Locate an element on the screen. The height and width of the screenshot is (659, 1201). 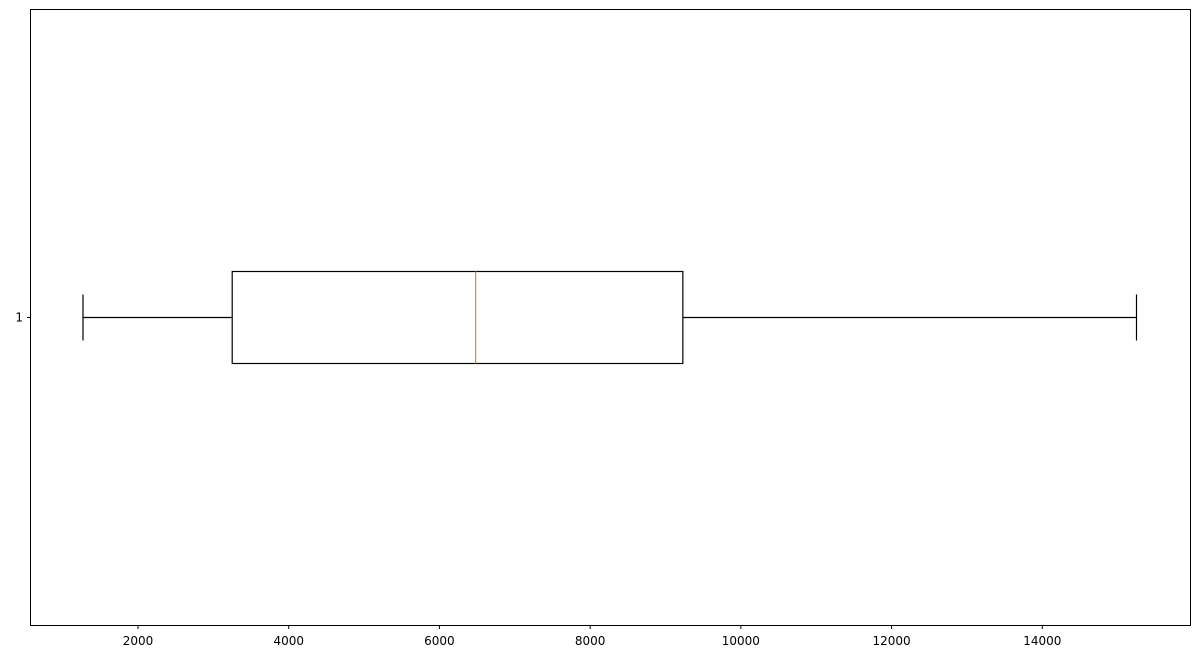
x-tick-label: 10000 is located at coordinates (741, 641).